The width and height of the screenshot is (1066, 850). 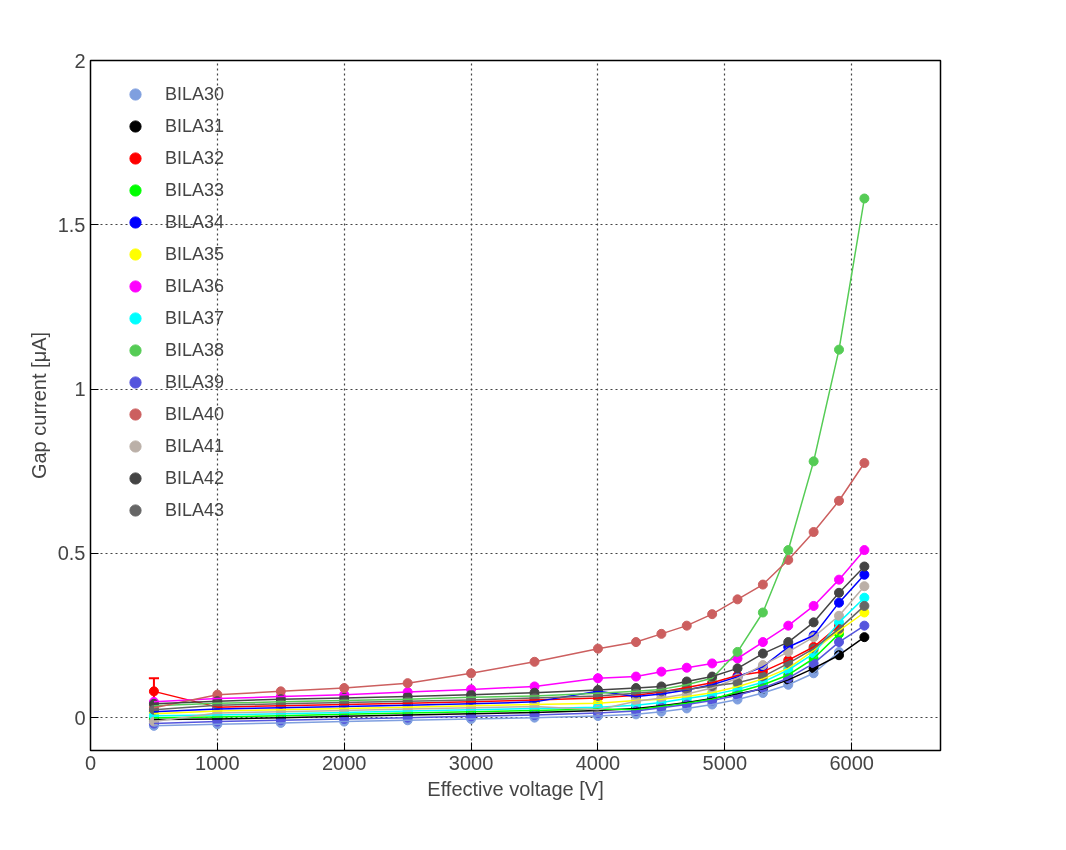 I want to click on y-tick-label: 0.5, so click(x=71, y=553).